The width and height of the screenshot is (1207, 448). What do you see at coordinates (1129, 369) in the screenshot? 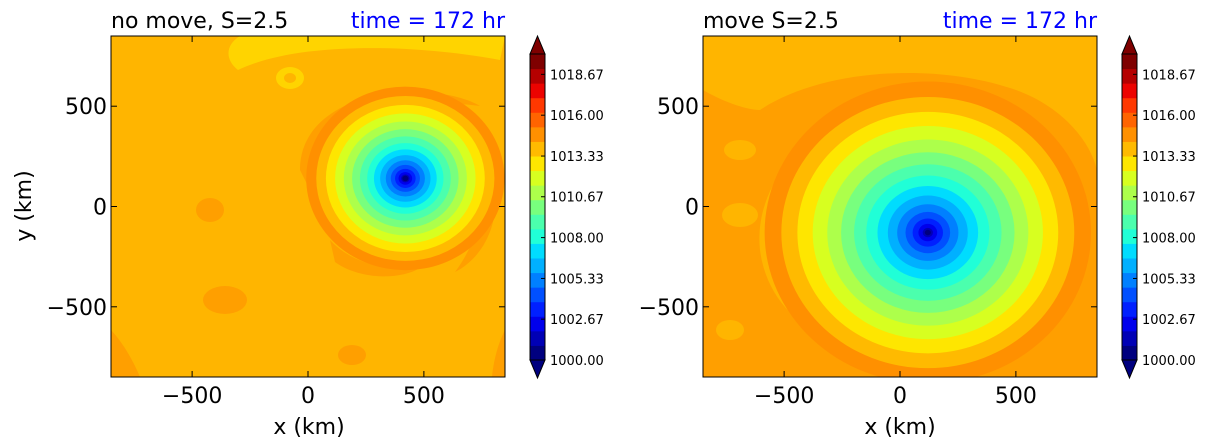
I see `right-colorbar-extend-bottom` at bounding box center [1129, 369].